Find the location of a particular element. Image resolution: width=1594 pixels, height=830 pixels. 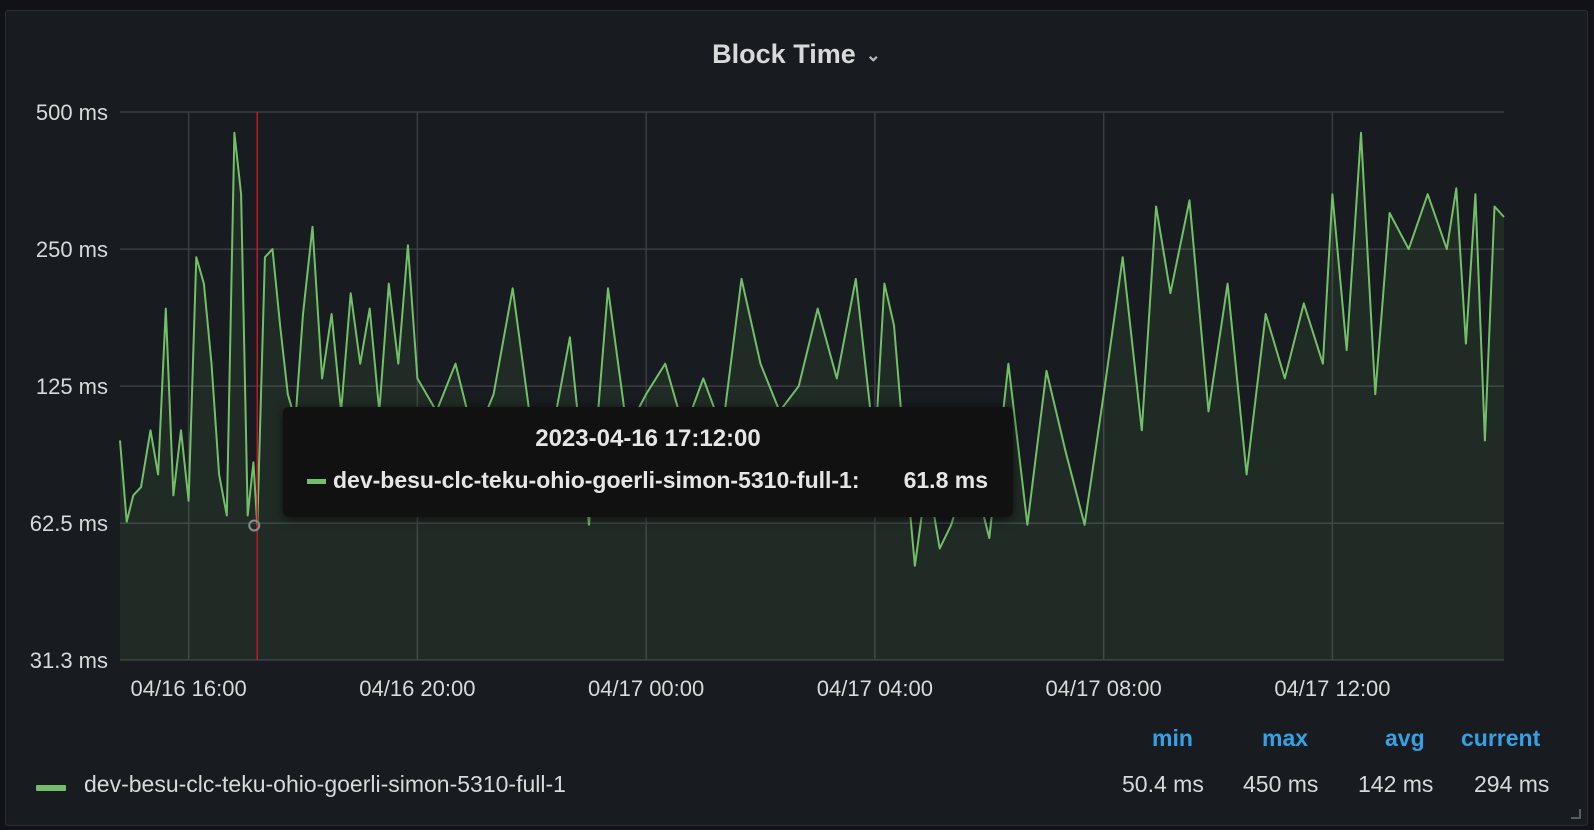

x-tick-label: 04/17 04:00 is located at coordinates (875, 688).